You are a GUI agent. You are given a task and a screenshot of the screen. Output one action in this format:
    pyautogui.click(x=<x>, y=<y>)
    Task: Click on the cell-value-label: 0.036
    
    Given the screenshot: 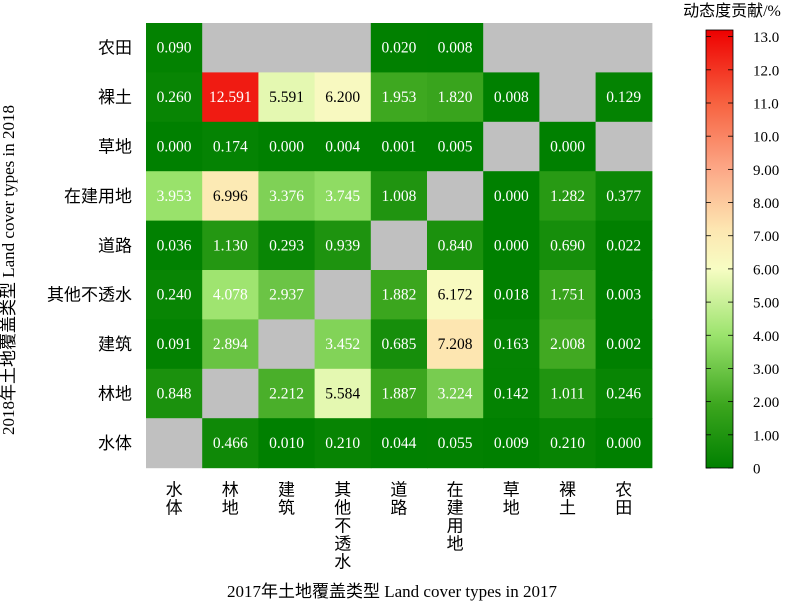 What is the action you would take?
    pyautogui.click(x=174, y=245)
    